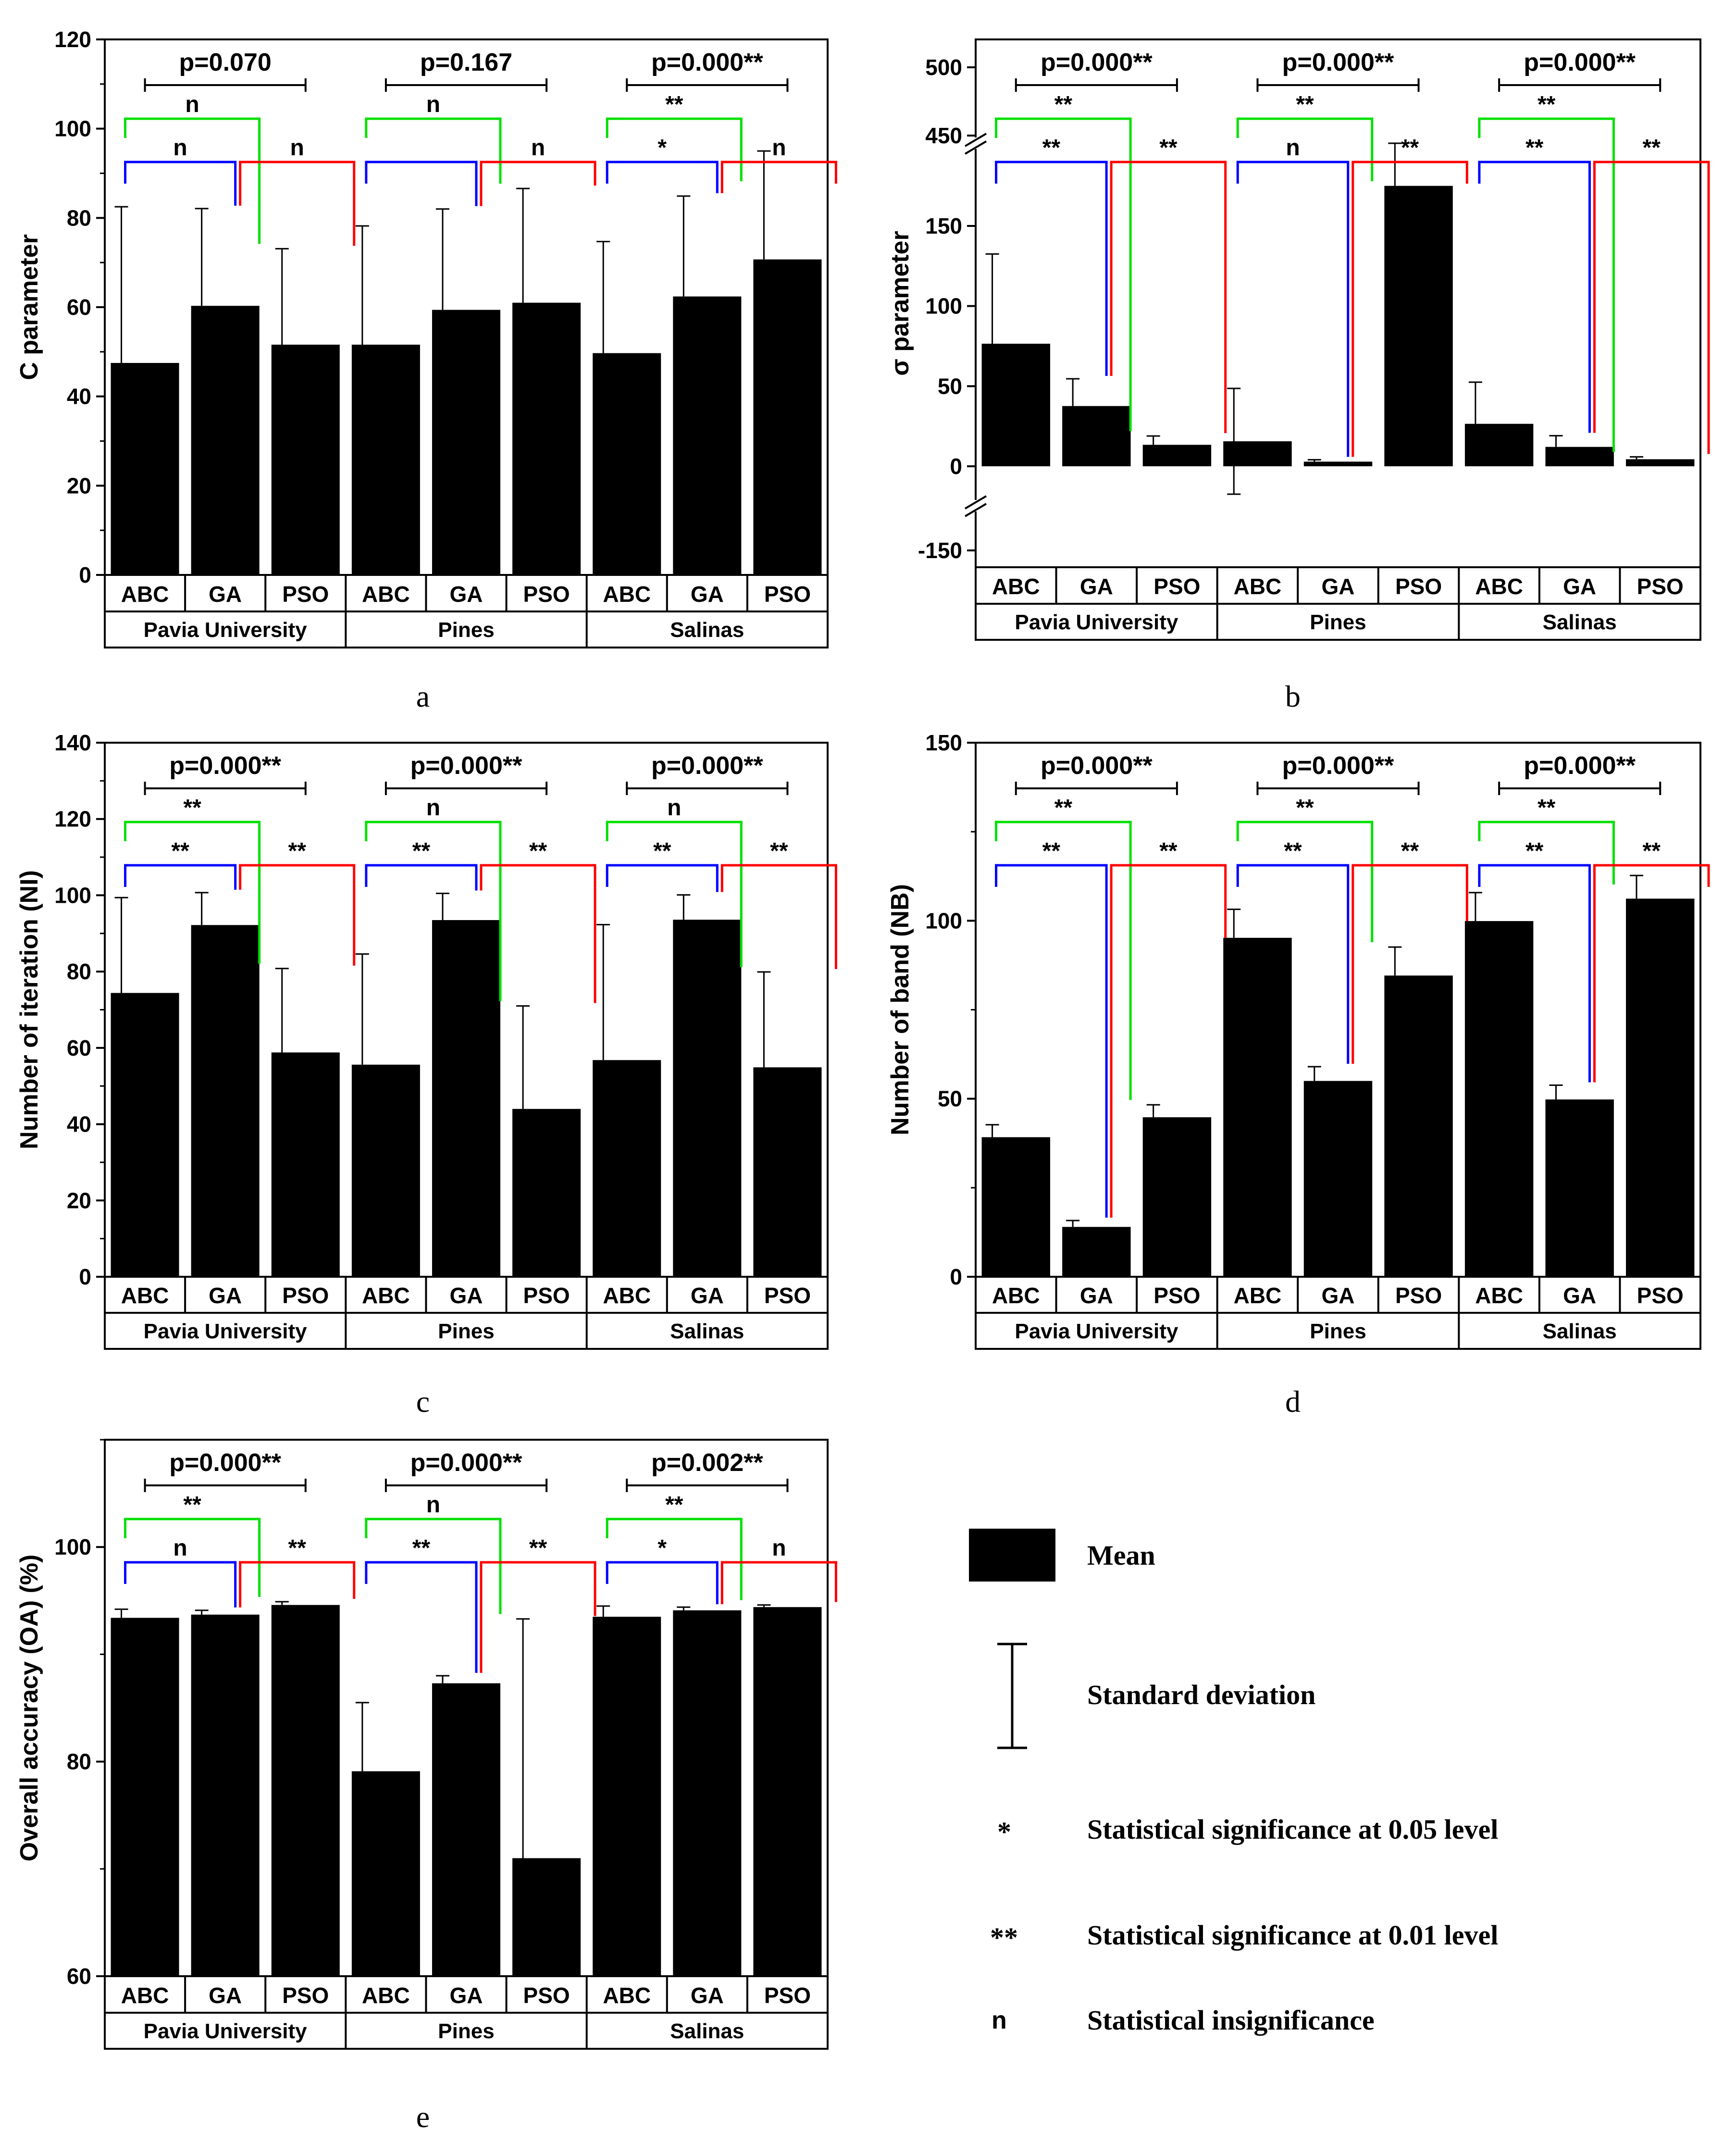 The width and height of the screenshot is (1736, 2143). Describe the element at coordinates (180, 148) in the screenshot. I see `bracket-abc-ga-label: n` at that location.